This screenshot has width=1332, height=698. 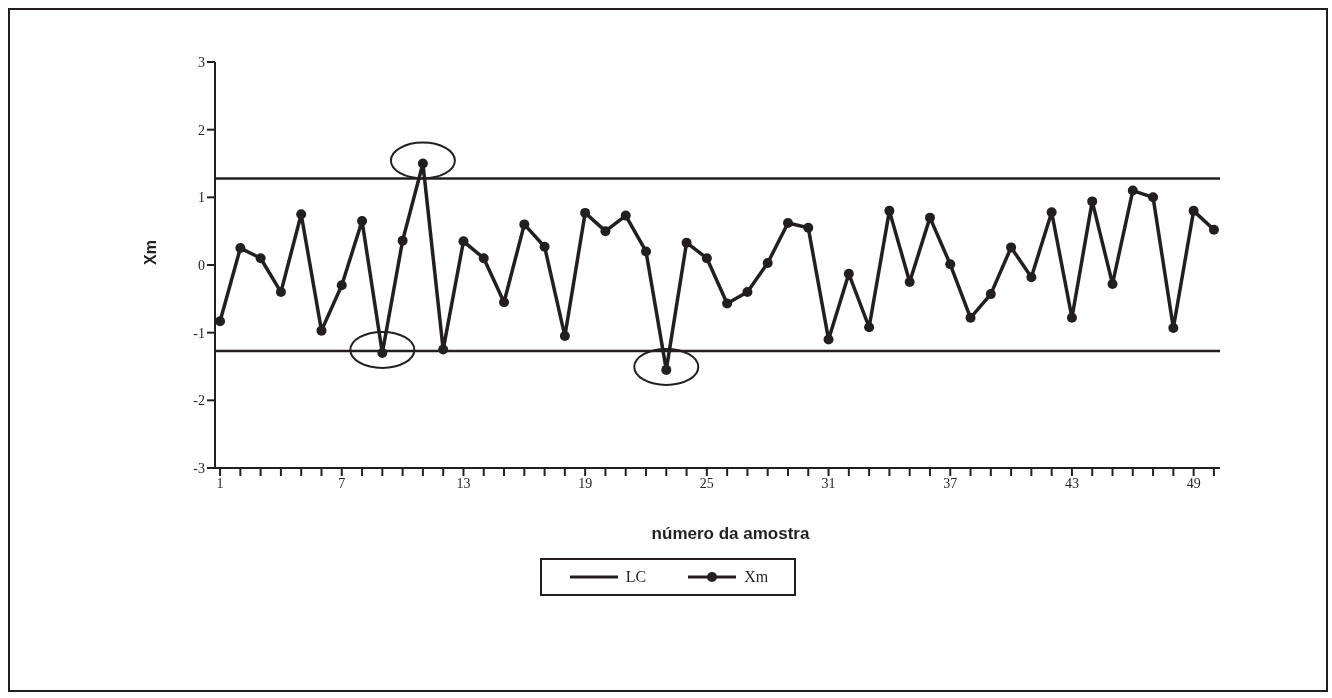 What do you see at coordinates (636, 577) in the screenshot?
I see `legend-label: LC` at bounding box center [636, 577].